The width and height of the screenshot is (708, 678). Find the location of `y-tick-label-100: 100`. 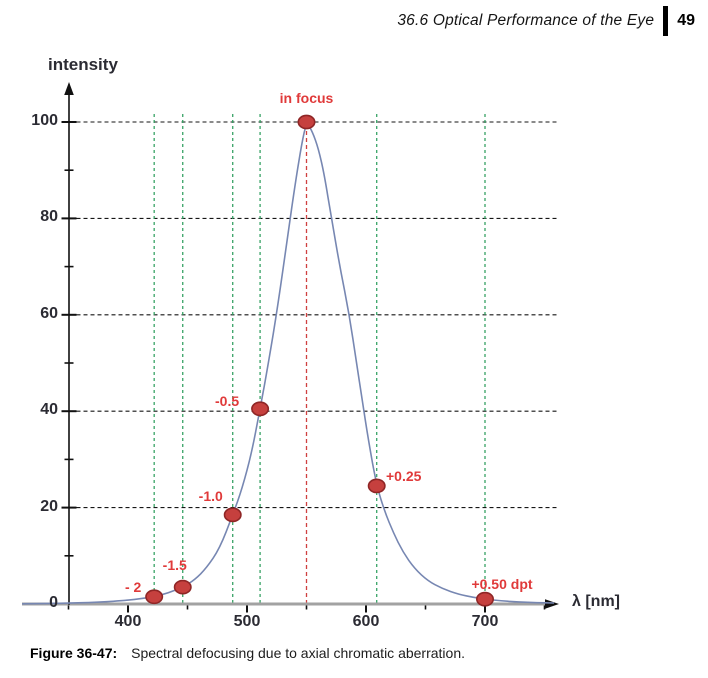

y-tick-label-100: 100 is located at coordinates (44, 120).